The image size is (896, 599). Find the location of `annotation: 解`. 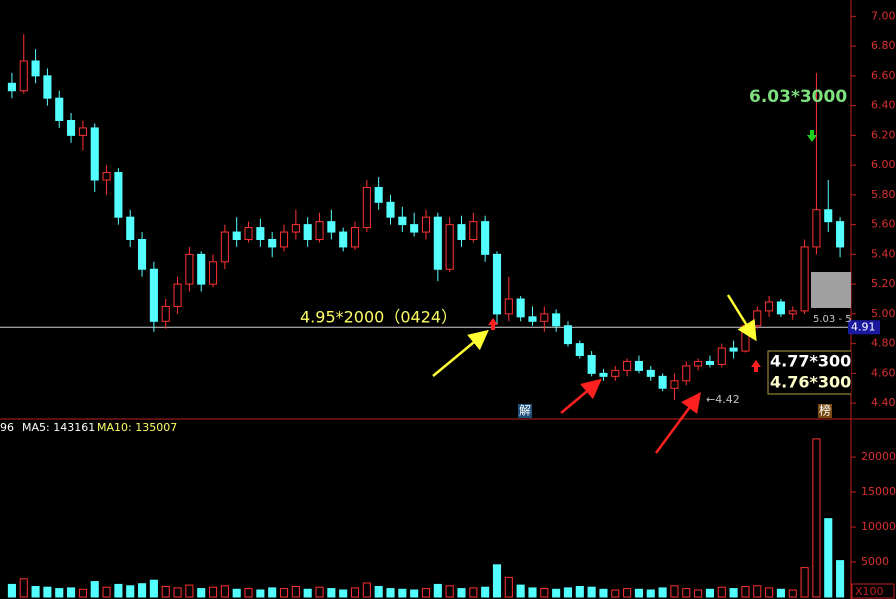

annotation: 解 is located at coordinates (525, 411).